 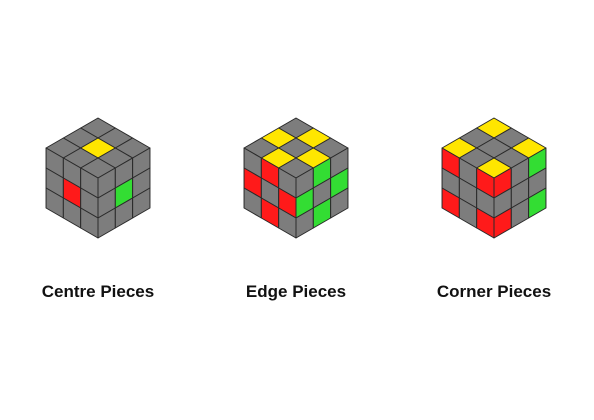 I want to click on caption-centre-pieces: Centre Pieces, so click(x=98, y=291).